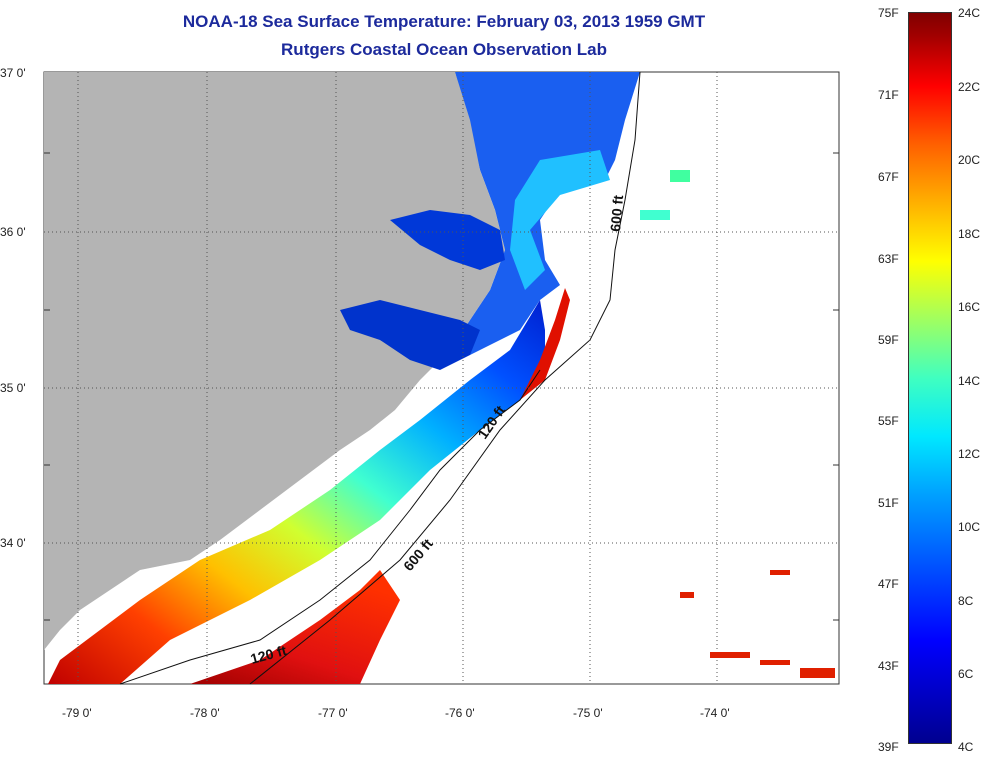 This screenshot has width=984, height=761. Describe the element at coordinates (460, 713) in the screenshot. I see `lon-label-76: -76 0'` at that location.